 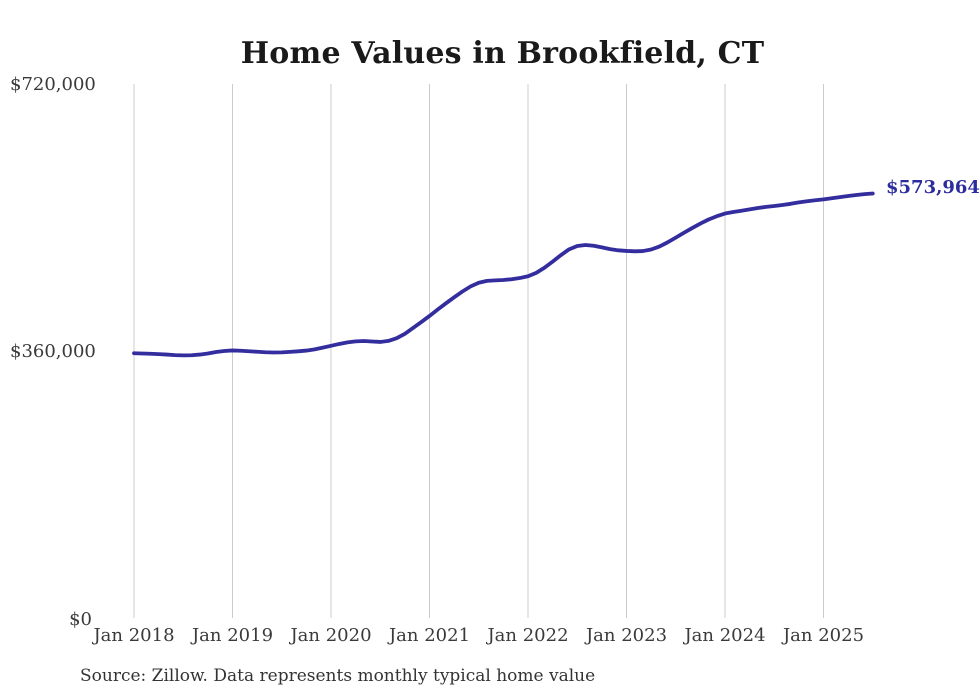 What do you see at coordinates (502, 53) in the screenshot?
I see `chart-title: Home Values in Brookfield, CT` at bounding box center [502, 53].